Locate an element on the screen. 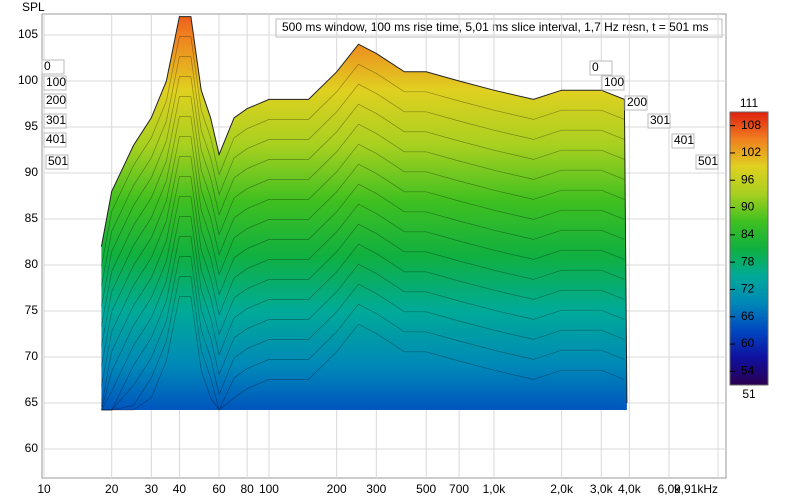 The height and width of the screenshot is (502, 800). y-tick-label: 65 is located at coordinates (32, 402).